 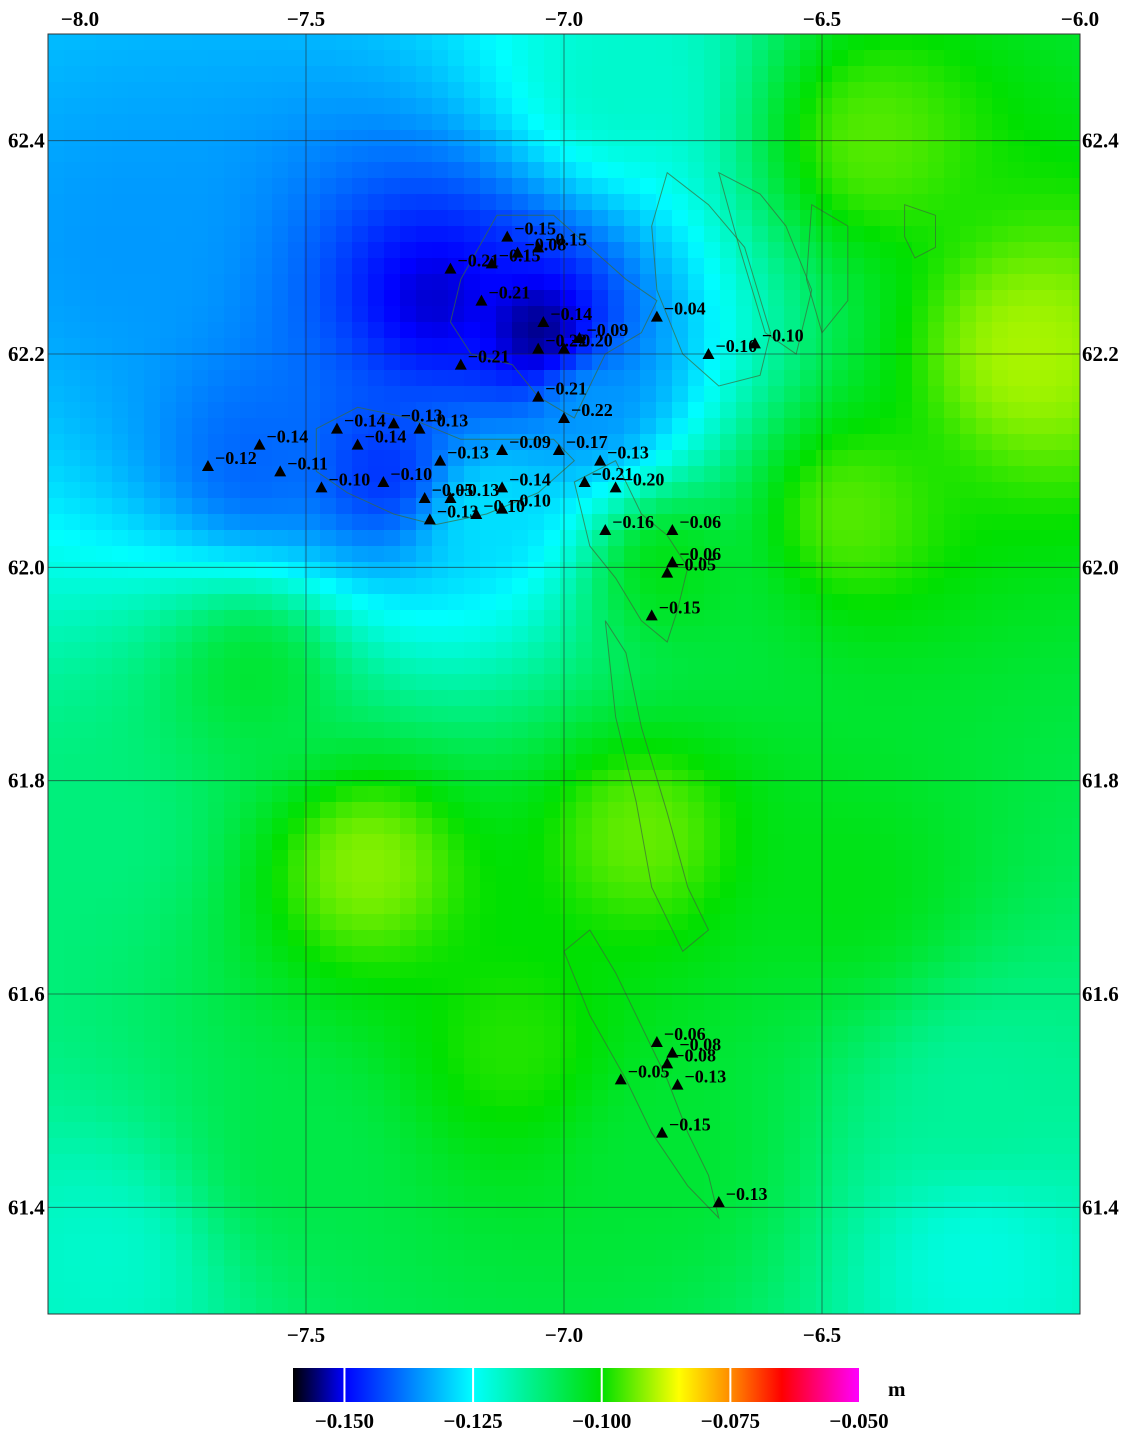 I want to click on station: −0.22, so click(x=559, y=342).